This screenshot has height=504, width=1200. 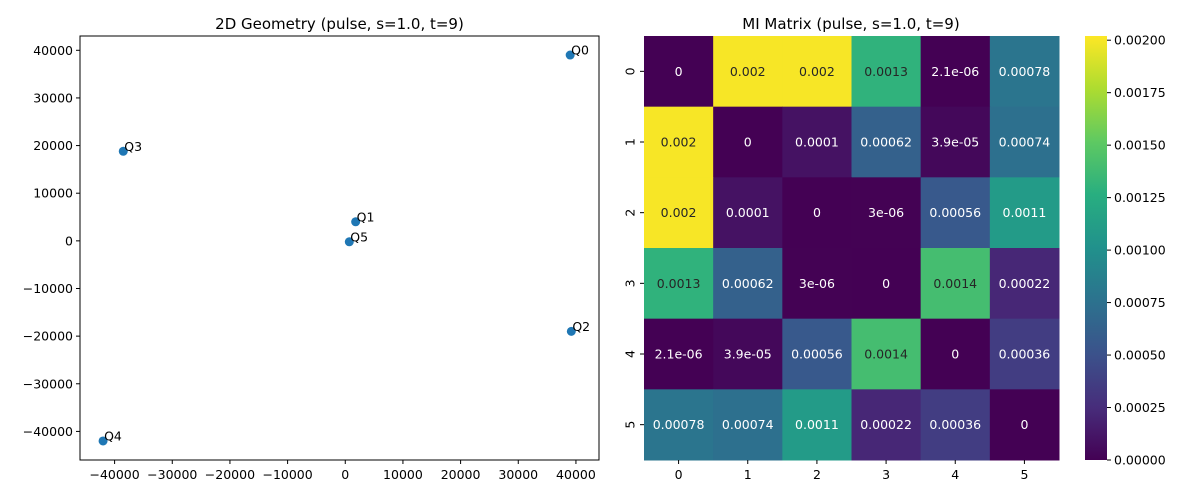 What do you see at coordinates (1140, 355) in the screenshot?
I see `colorbar-tick-label: 0.00050` at bounding box center [1140, 355].